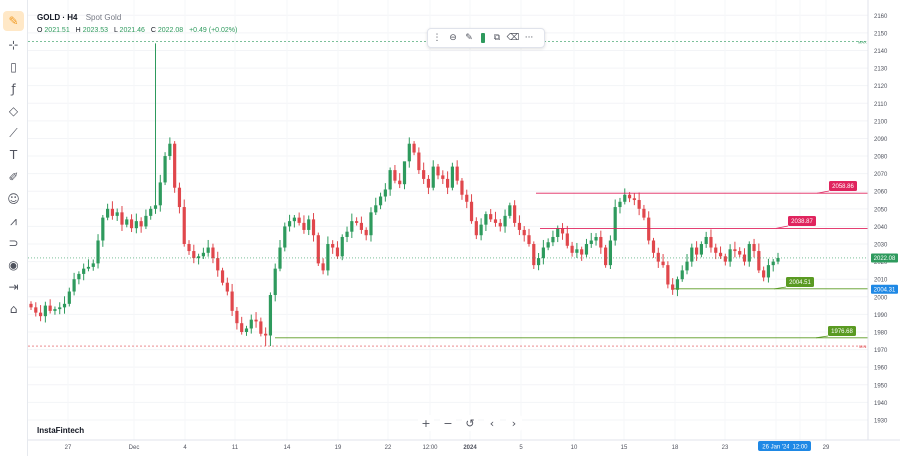 The width and height of the screenshot is (900, 456). I want to click on low-label: L, so click(115, 30).